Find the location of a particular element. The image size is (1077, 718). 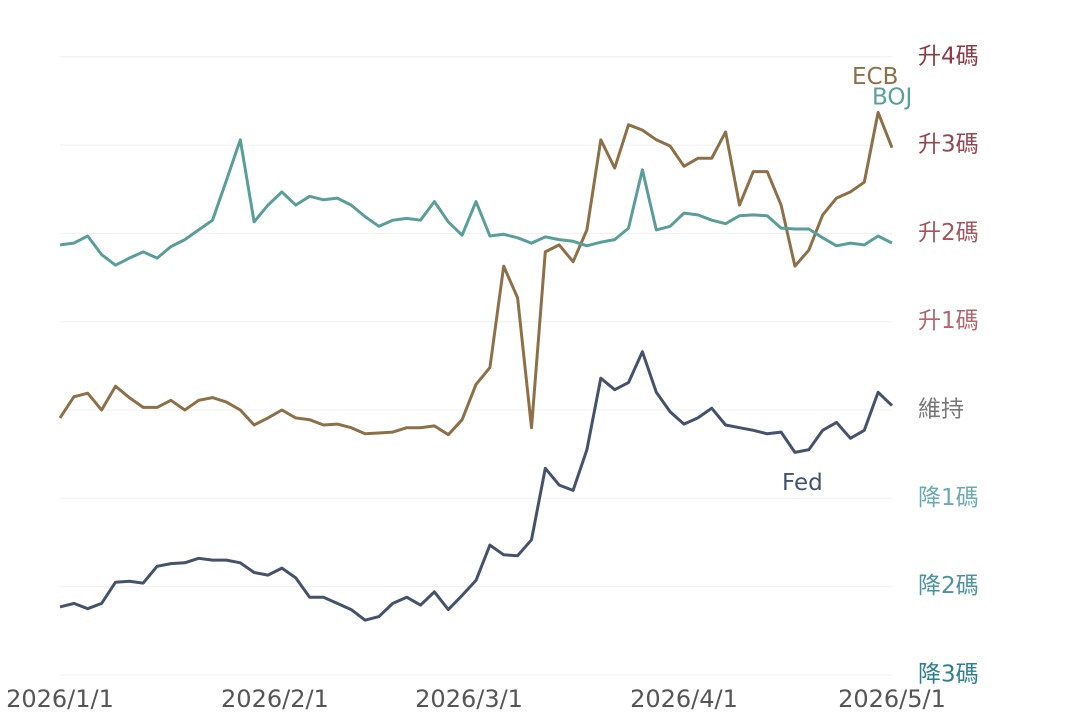

series-label: BOJ is located at coordinates (892, 98).